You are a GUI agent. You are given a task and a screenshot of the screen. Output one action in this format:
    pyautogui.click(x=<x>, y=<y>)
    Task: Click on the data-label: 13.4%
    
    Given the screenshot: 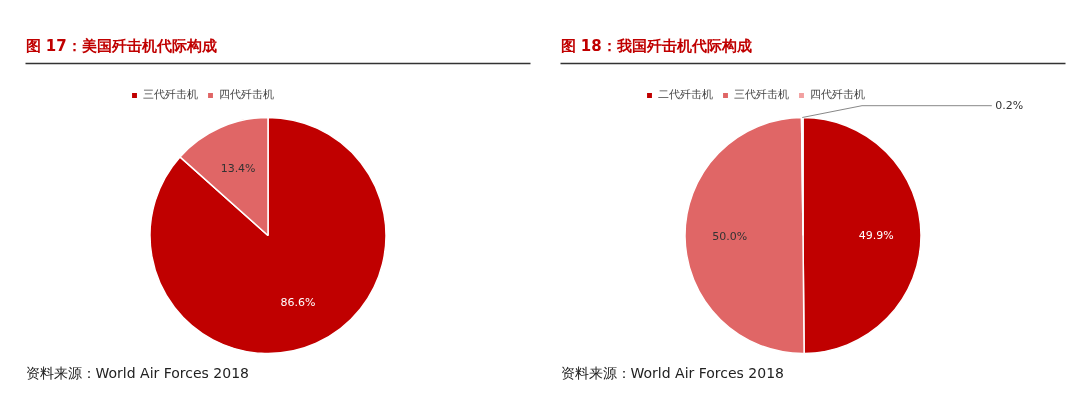 What is the action you would take?
    pyautogui.click(x=238, y=169)
    